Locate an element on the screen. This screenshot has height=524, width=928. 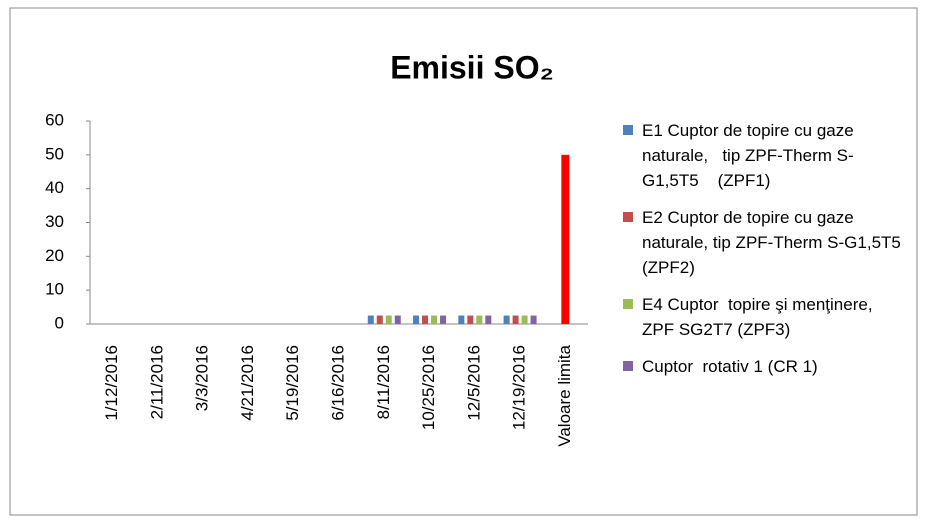
x-tick-label: 12/5/2016 is located at coordinates (473, 383).